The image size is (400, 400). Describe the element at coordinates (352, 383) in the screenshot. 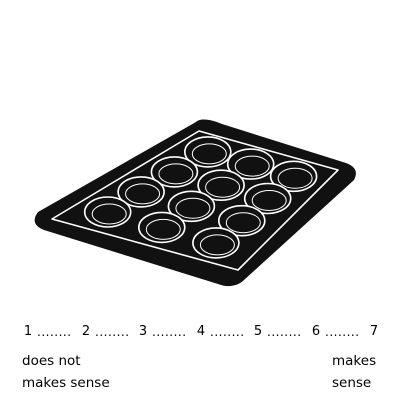

I see `scale-anchor-high-line-2: sense` at that location.